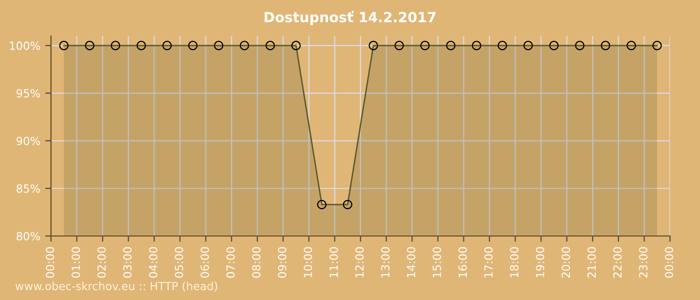 The width and height of the screenshot is (700, 300). I want to click on y-tick-label: 85%, so click(28, 188).